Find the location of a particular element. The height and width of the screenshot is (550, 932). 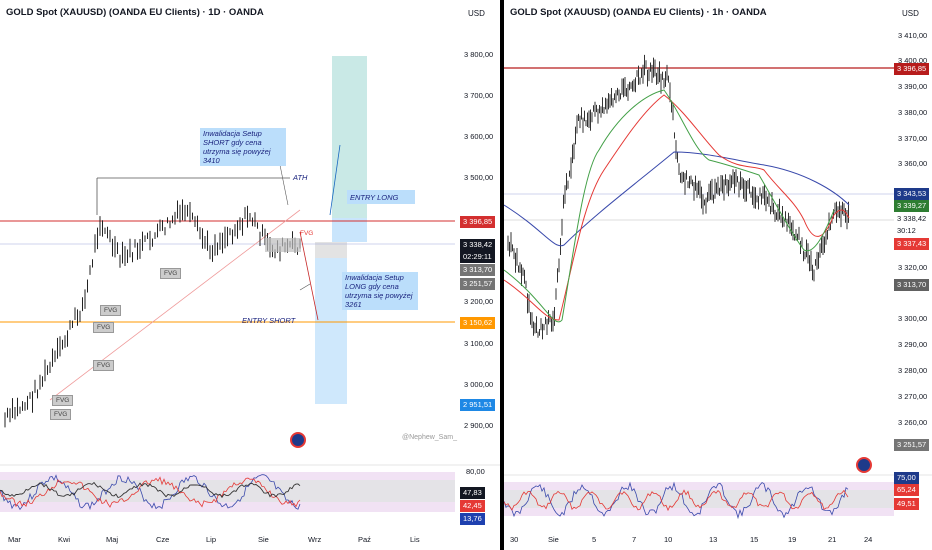

y-tick: 3 390,00 is located at coordinates (913, 86).